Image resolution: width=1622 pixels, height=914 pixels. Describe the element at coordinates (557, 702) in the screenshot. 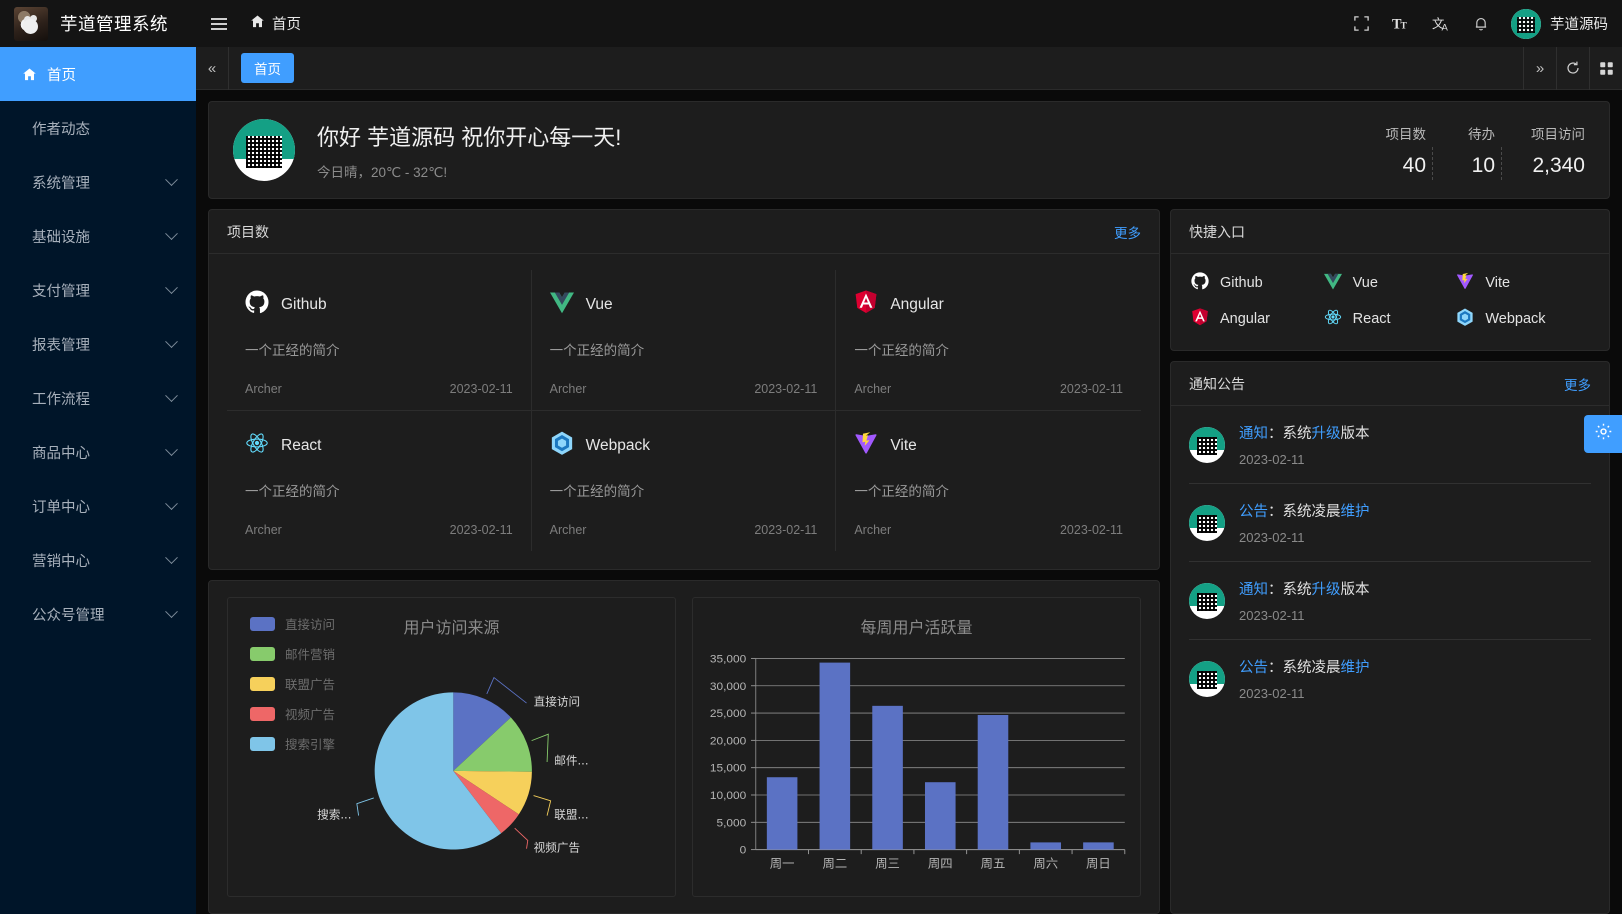

I see `pie-slice-label: 直接访问` at that location.